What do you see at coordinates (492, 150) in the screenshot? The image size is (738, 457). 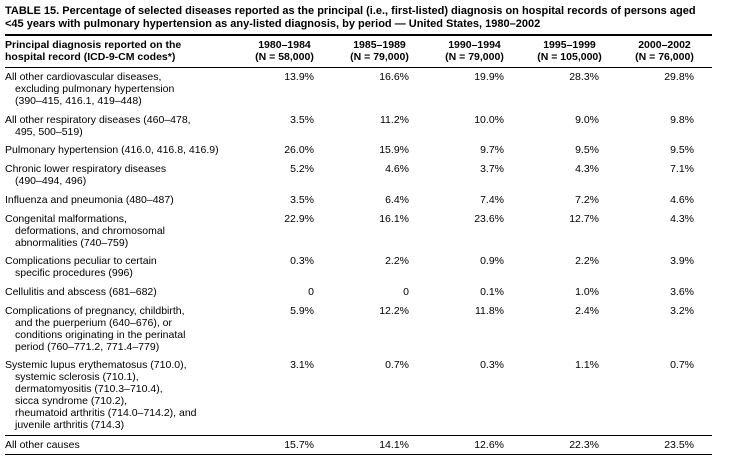 I see `value-cell: 9.7%` at bounding box center [492, 150].